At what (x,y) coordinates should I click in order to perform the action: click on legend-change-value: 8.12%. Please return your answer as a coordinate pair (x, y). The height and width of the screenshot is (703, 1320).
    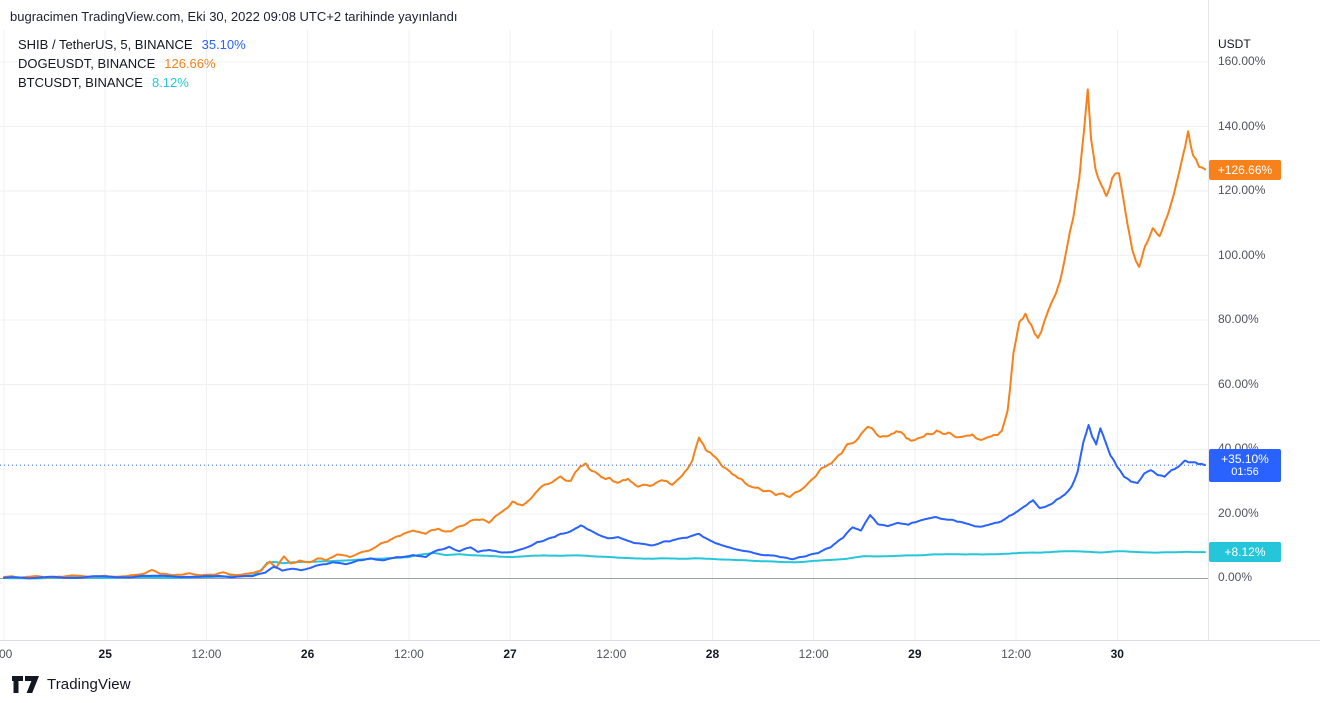
    Looking at the image, I should click on (170, 82).